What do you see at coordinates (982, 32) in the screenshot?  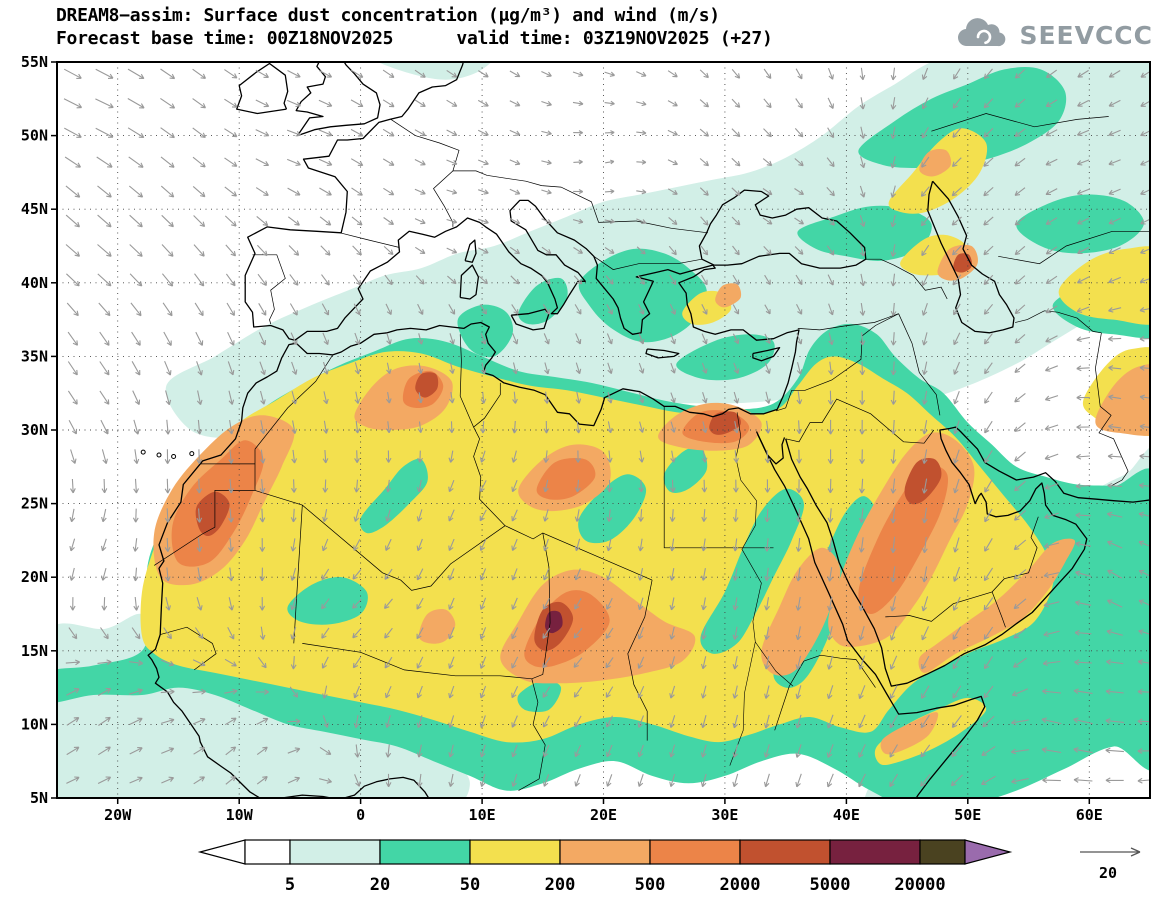 I see `cloud-icon` at bounding box center [982, 32].